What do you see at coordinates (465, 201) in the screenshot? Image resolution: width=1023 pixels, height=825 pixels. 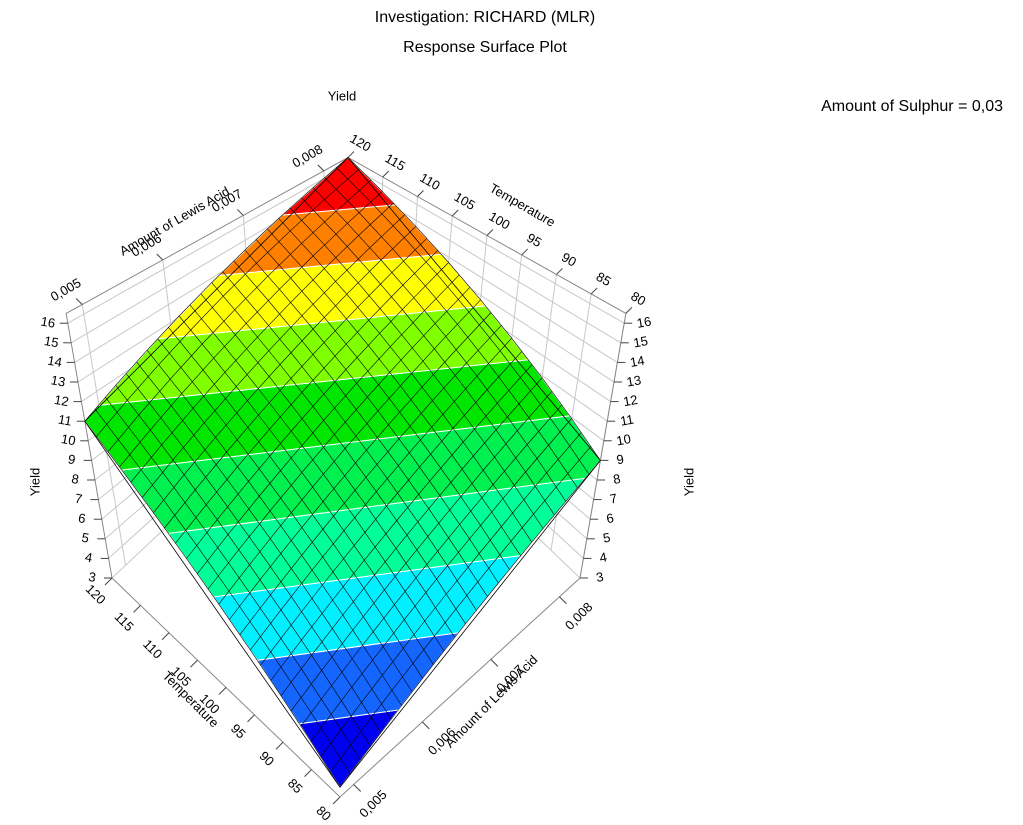 I see `tick-label: 105` at bounding box center [465, 201].